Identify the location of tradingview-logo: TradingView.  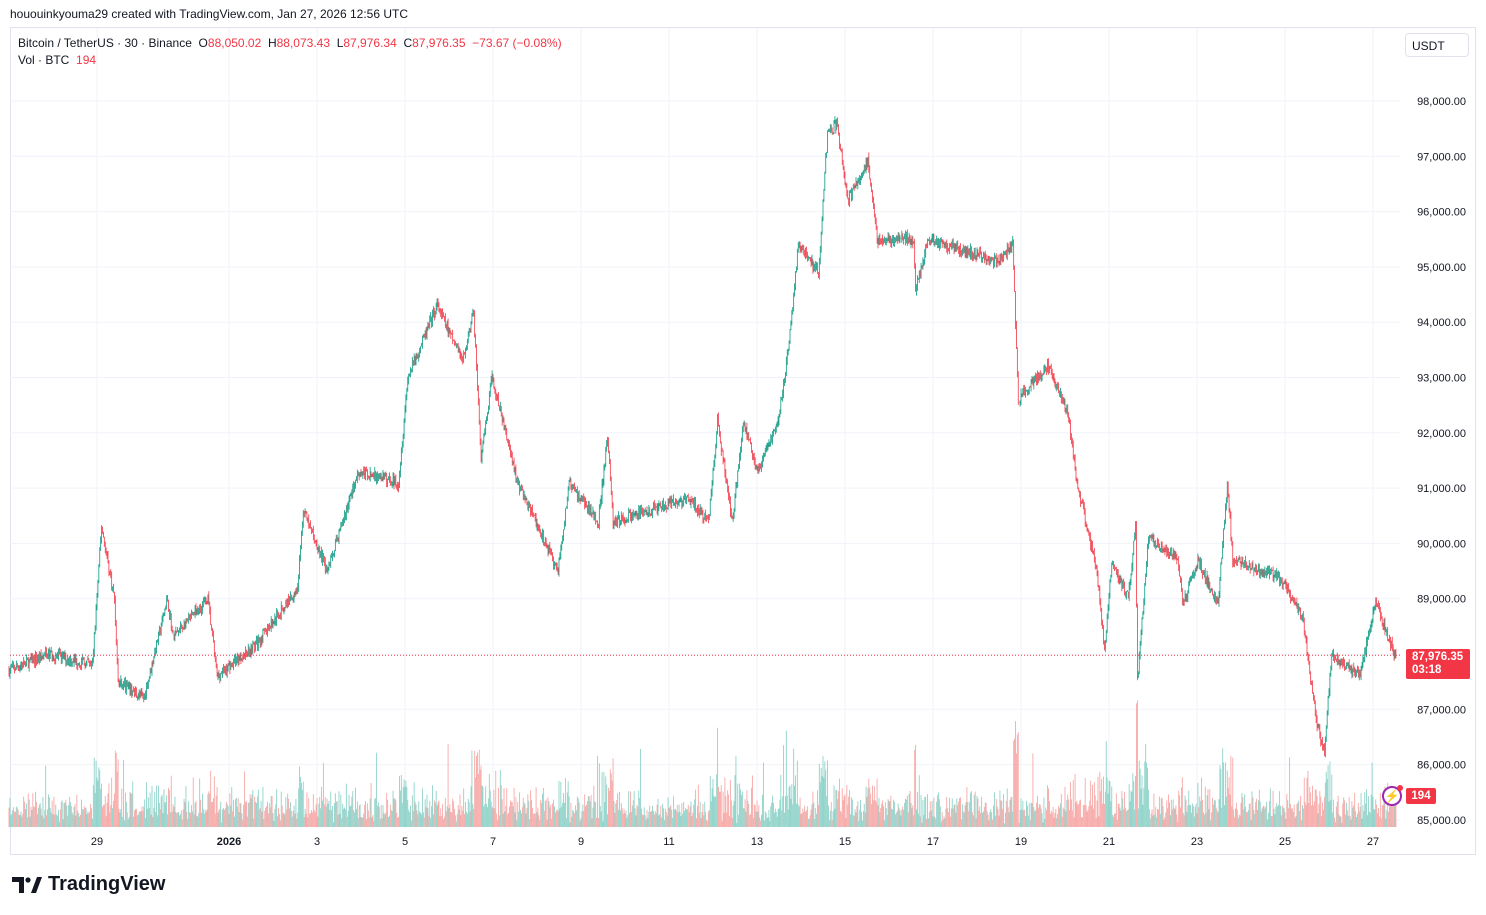
(88, 884).